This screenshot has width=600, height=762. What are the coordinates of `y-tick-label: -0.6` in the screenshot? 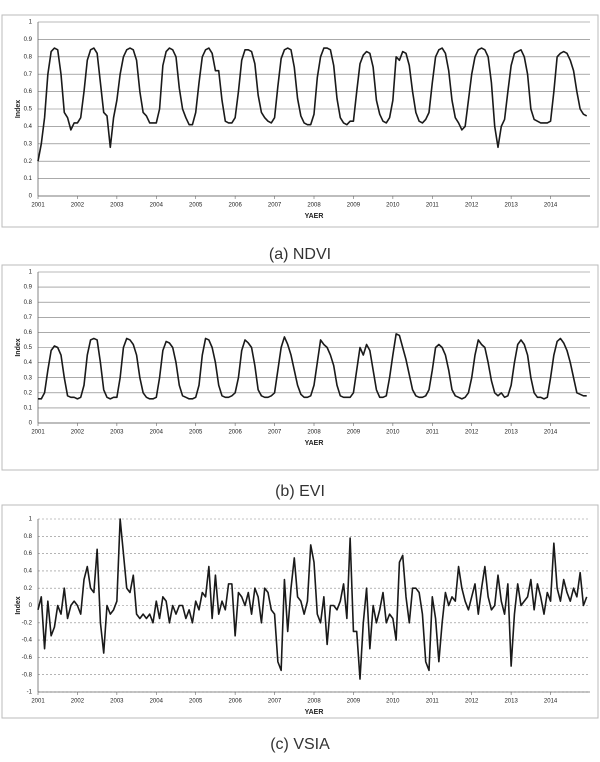 It's located at (27, 658).